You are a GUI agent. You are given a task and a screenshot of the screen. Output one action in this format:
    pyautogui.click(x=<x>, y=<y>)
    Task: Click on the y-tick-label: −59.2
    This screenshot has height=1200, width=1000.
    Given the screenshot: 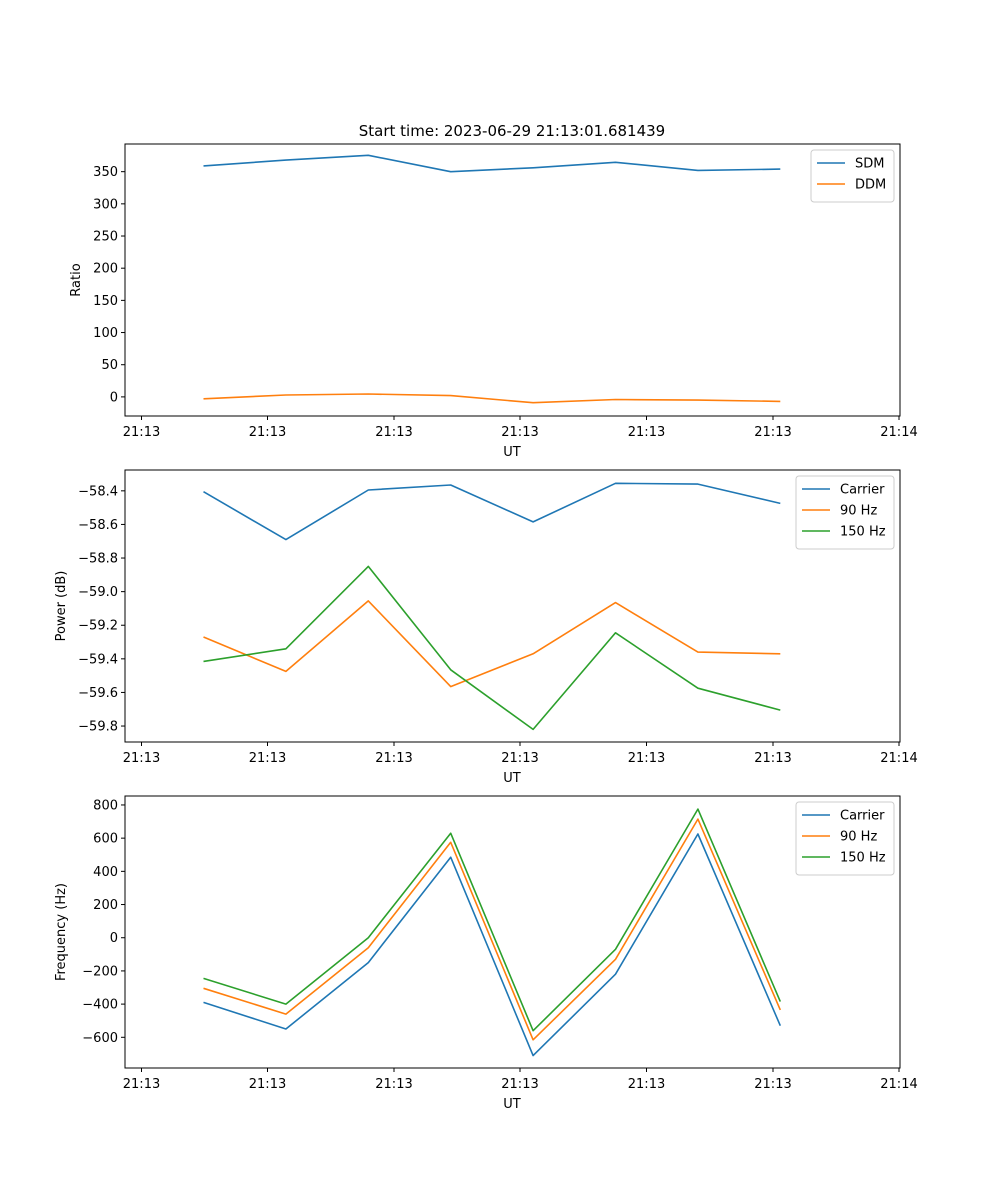 What is the action you would take?
    pyautogui.click(x=98, y=626)
    